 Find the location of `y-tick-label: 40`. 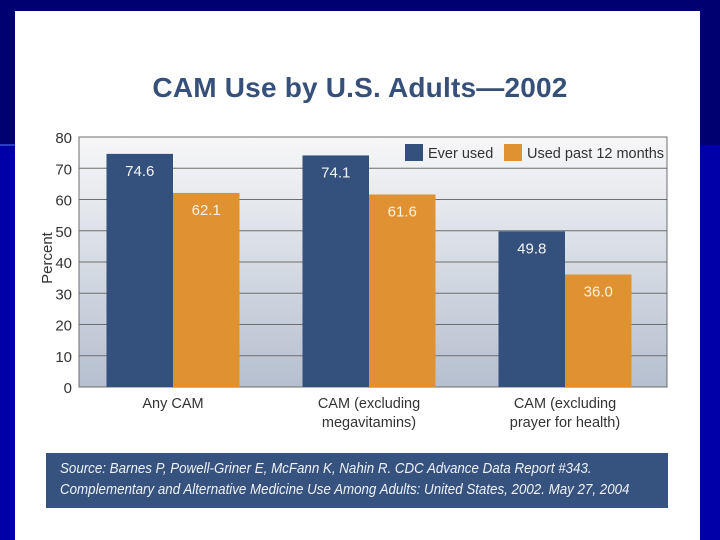

y-tick-label: 40 is located at coordinates (63, 263).